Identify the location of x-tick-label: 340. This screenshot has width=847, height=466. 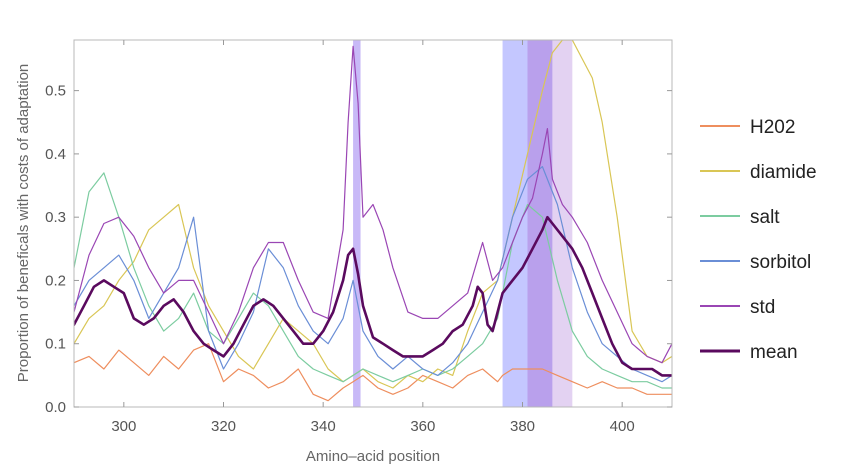
(323, 426).